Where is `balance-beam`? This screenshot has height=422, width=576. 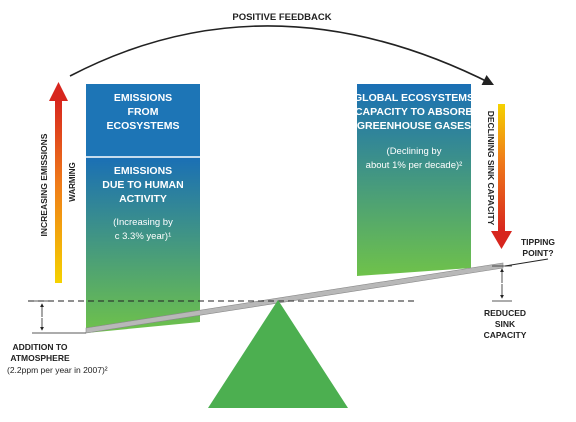
balance-beam is located at coordinates (294, 298).